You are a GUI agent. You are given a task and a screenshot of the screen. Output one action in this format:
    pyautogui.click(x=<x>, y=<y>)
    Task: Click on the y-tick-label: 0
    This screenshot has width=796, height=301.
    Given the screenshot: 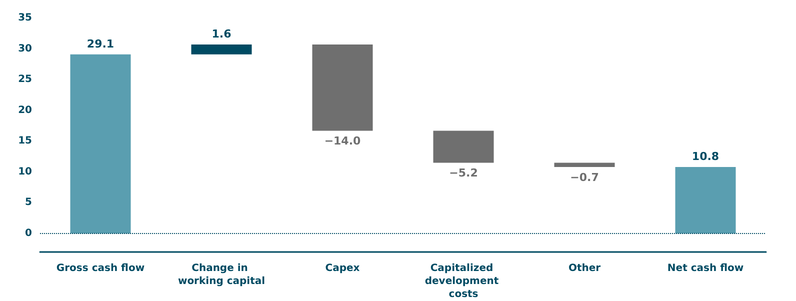 What is the action you would take?
    pyautogui.click(x=28, y=234)
    